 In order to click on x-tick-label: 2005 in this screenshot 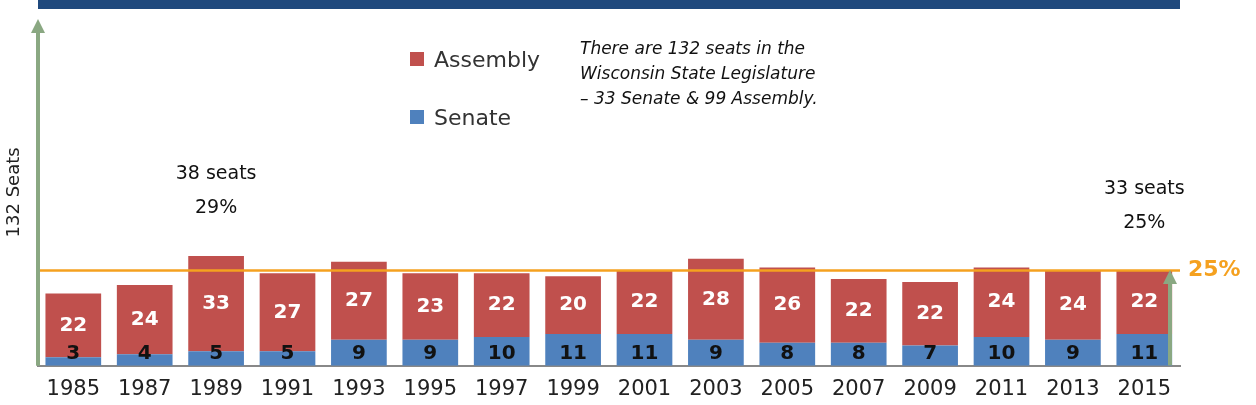, I will do `click(787, 387)`.